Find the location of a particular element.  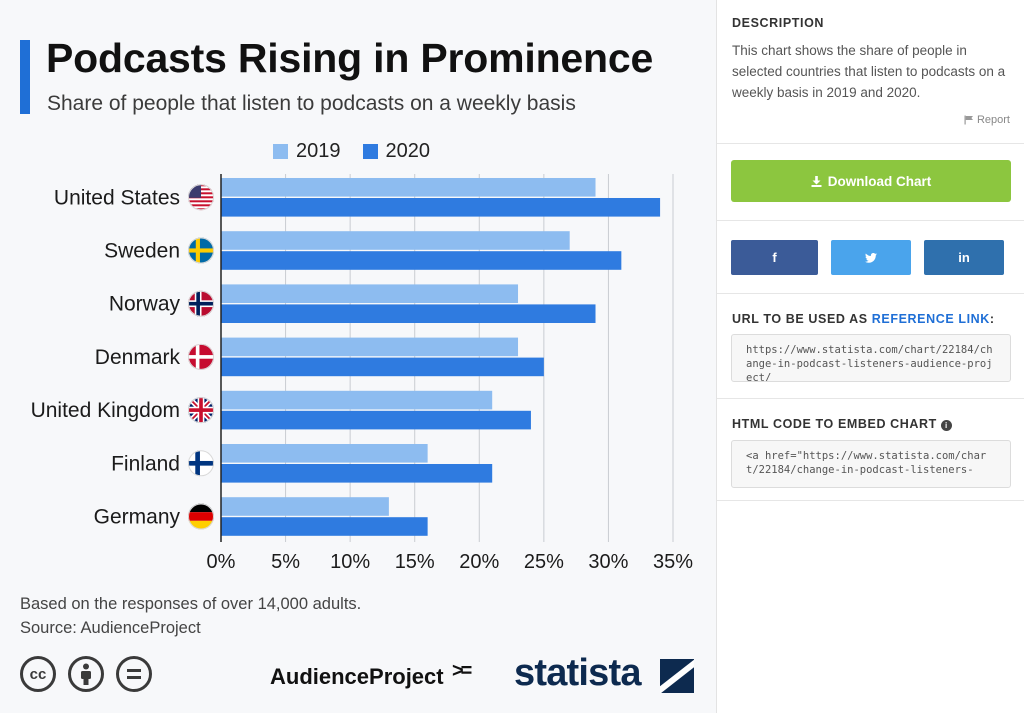

bar-2020-sweden is located at coordinates (421, 260).